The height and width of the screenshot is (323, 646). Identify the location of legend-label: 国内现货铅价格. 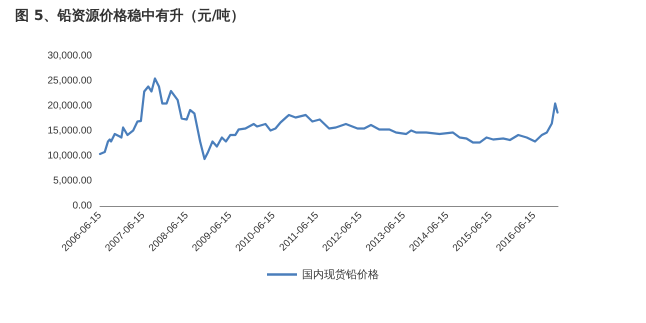
(340, 274).